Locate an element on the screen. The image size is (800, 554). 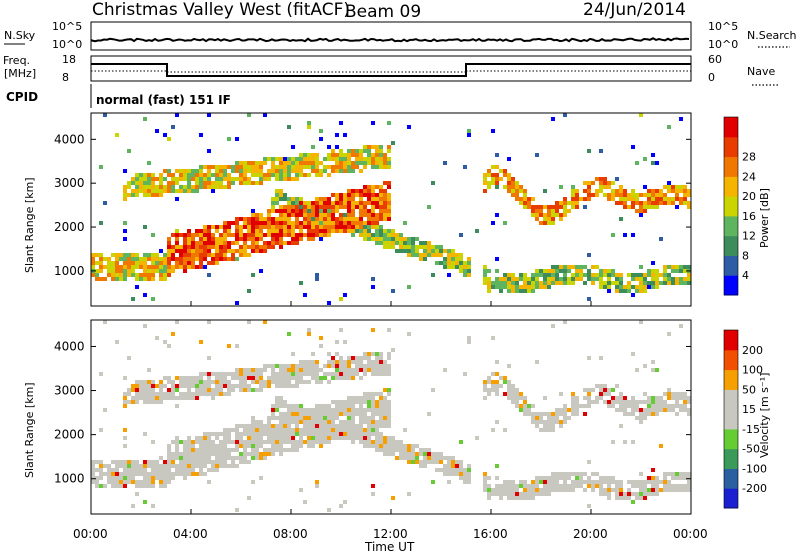
x-tick-label: 16:00 is located at coordinates (490, 534).